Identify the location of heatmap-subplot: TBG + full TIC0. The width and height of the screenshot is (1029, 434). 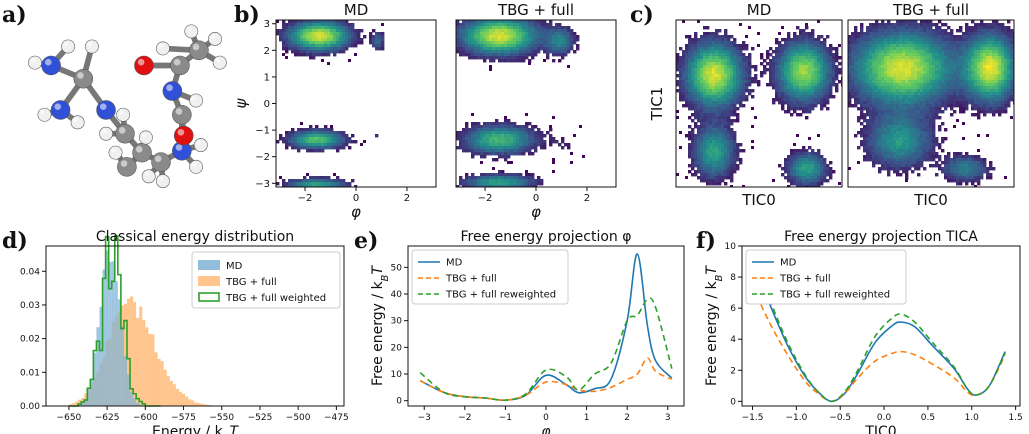
(931, 105).